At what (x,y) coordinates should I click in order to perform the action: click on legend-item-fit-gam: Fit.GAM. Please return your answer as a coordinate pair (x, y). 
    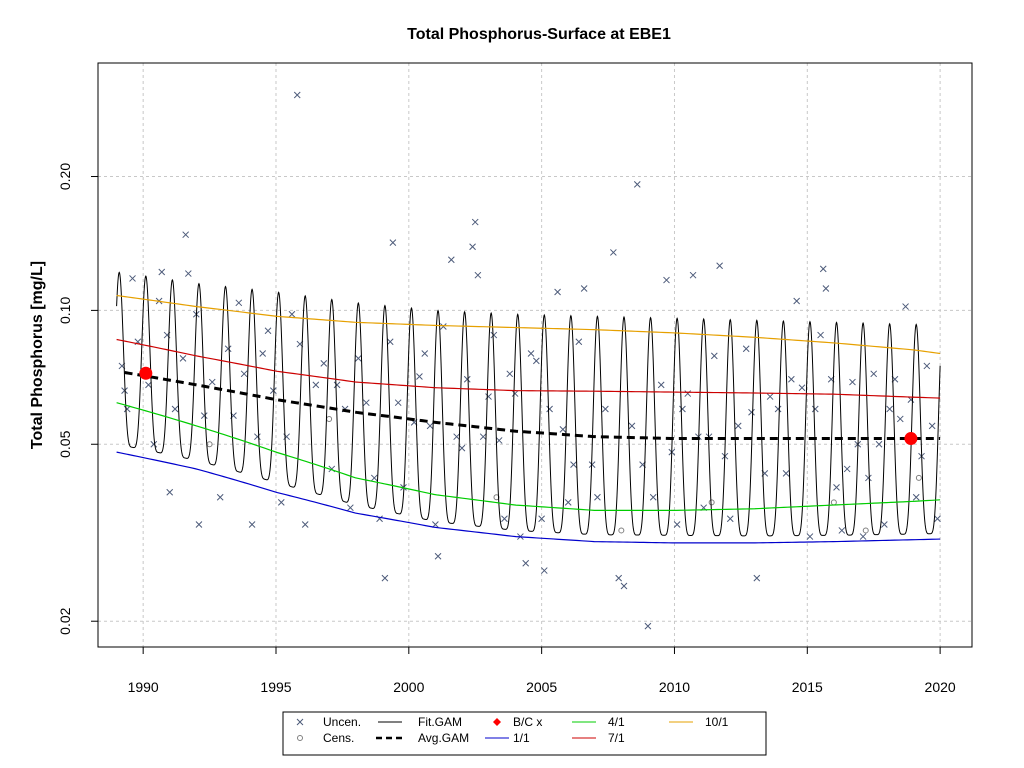
    Looking at the image, I should click on (420, 722).